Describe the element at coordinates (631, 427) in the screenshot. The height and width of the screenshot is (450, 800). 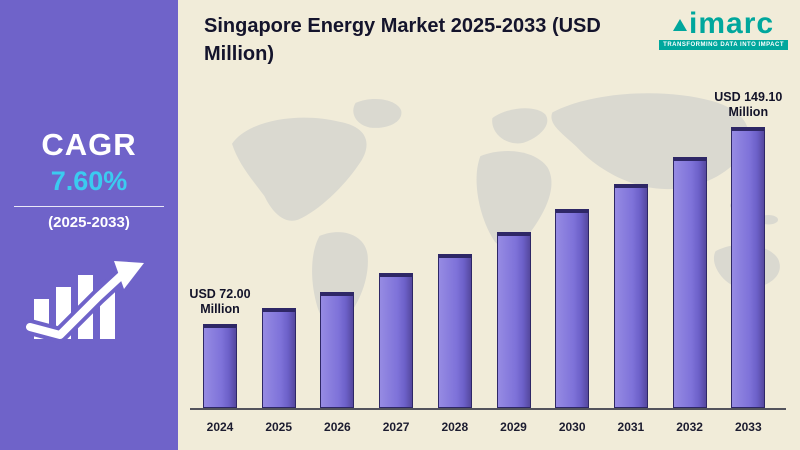
I see `x-tick-2031: 2031` at that location.